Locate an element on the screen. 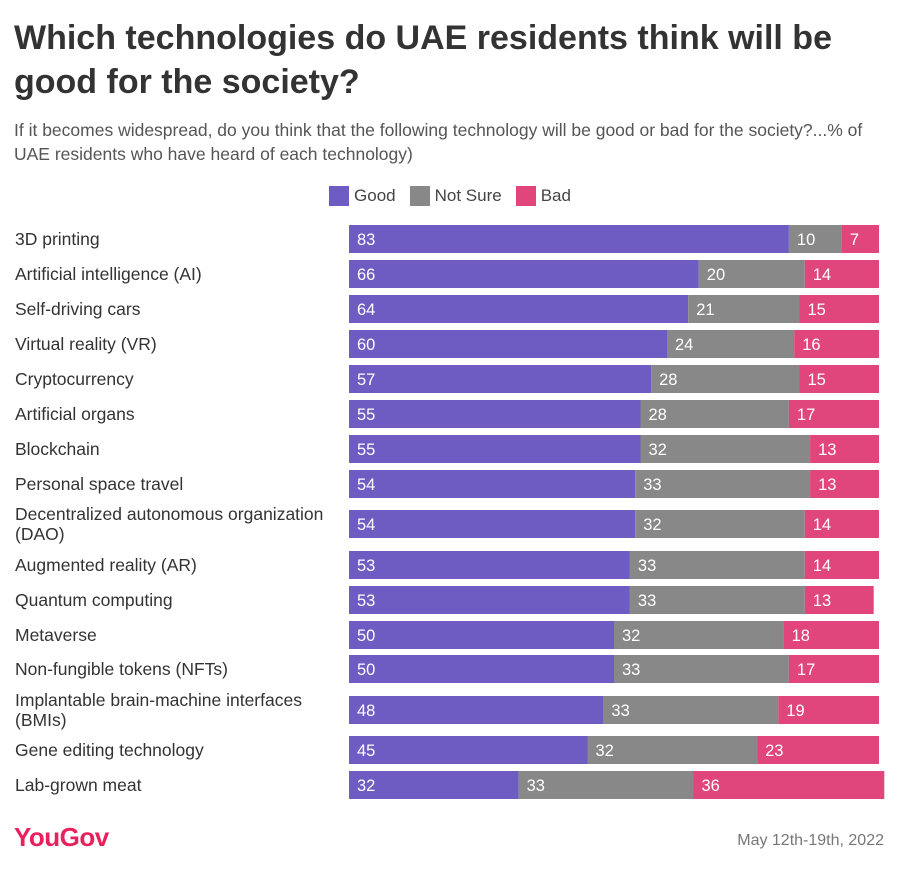 This screenshot has width=900, height=870. category-label: Blockchain is located at coordinates (57, 449).